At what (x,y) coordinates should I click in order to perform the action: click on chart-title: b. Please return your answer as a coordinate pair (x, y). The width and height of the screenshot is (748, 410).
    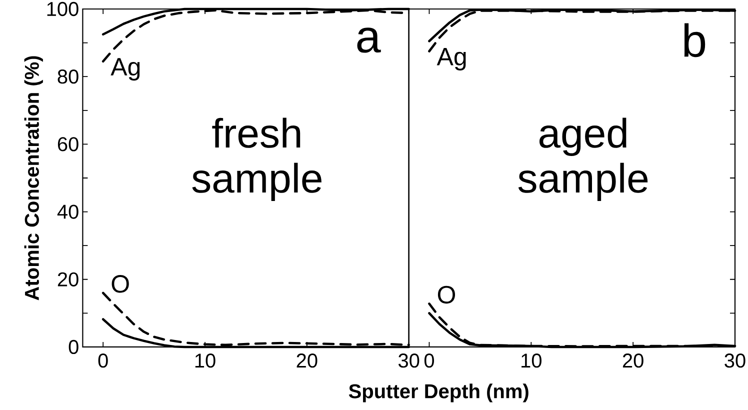
    Looking at the image, I should click on (695, 40).